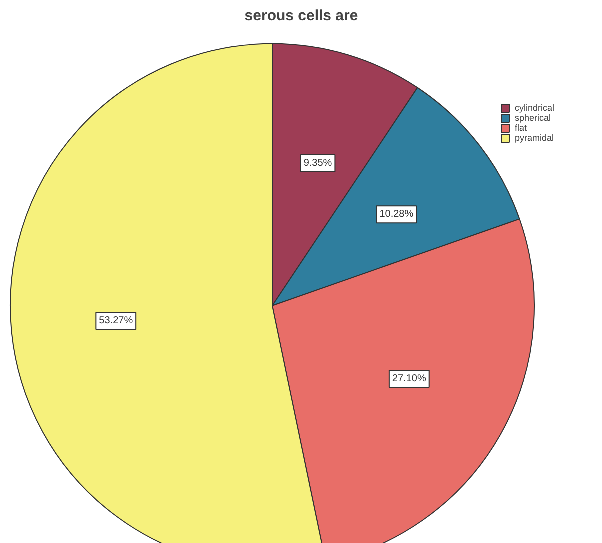 The height and width of the screenshot is (543, 602). I want to click on legend-label: spherical, so click(533, 118).